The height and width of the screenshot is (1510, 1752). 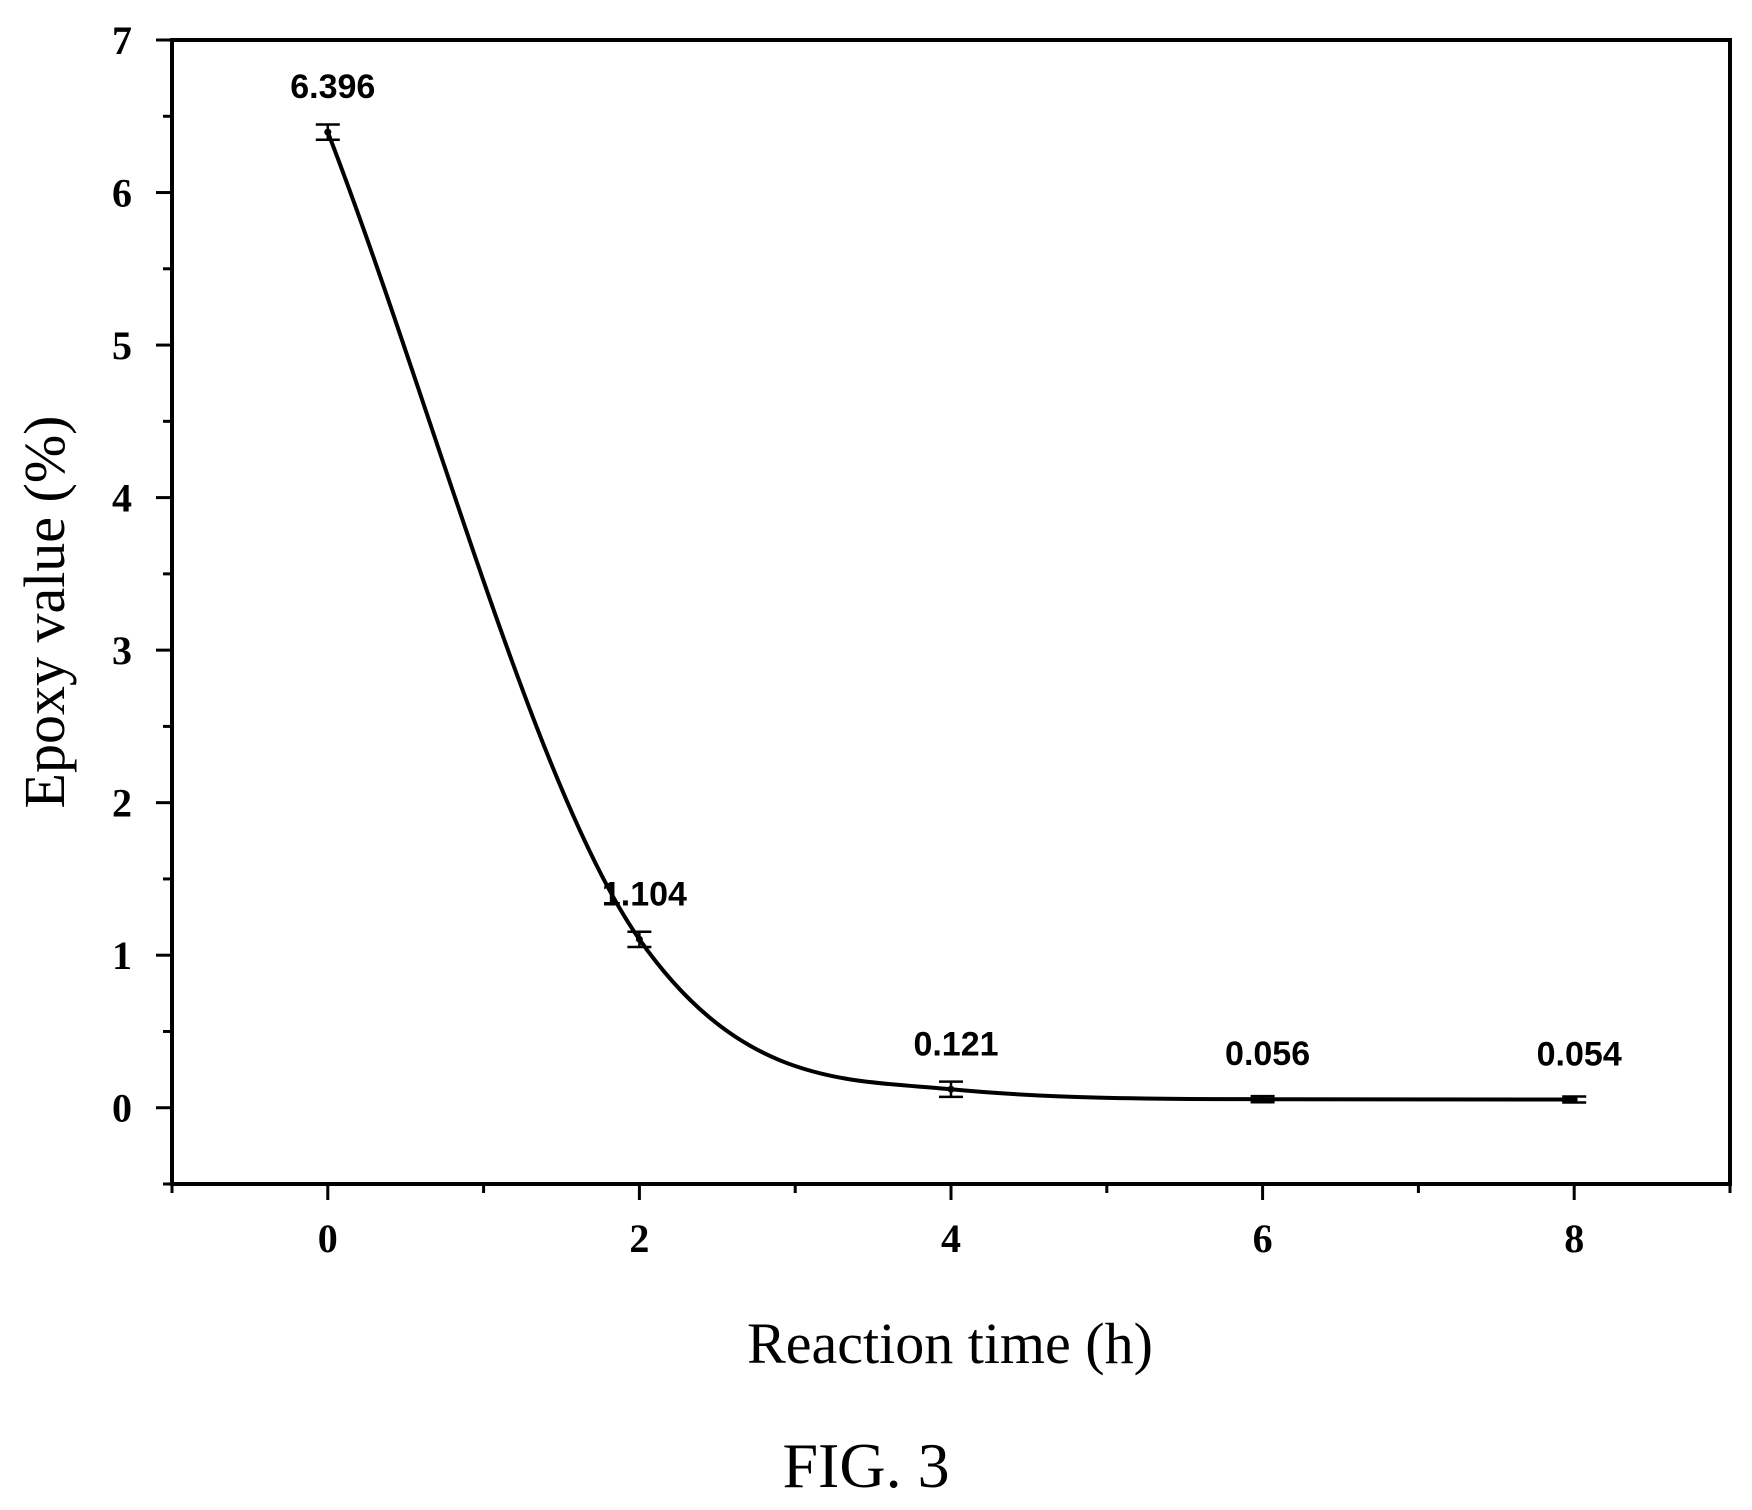 What do you see at coordinates (950, 1343) in the screenshot?
I see `x-axis-title: Reaction time (h)` at bounding box center [950, 1343].